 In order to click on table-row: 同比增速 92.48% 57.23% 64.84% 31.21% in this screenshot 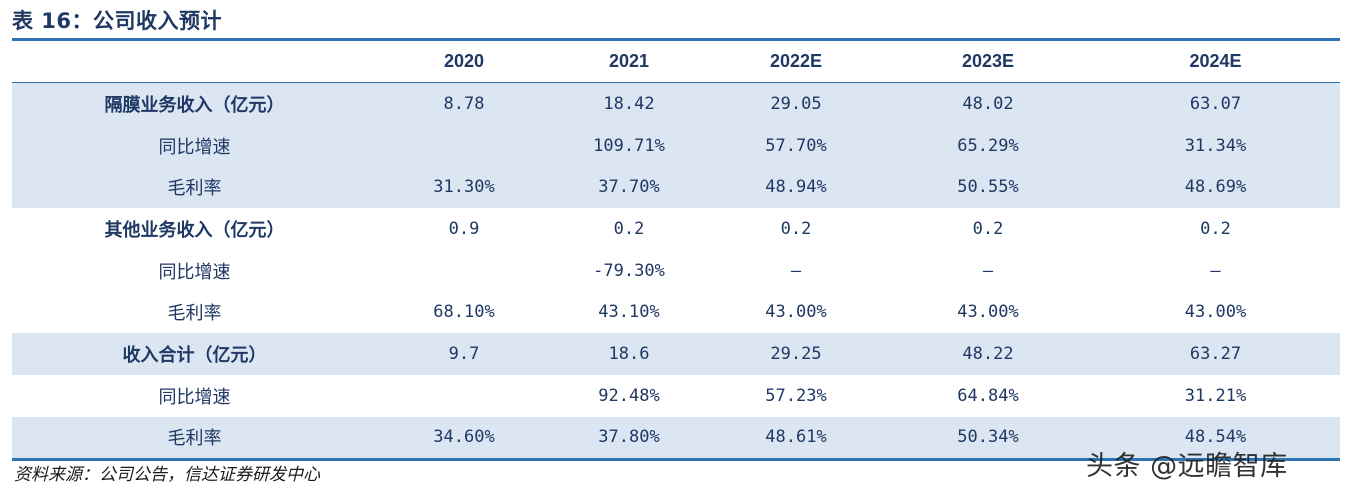, I will do `click(676, 395)`.